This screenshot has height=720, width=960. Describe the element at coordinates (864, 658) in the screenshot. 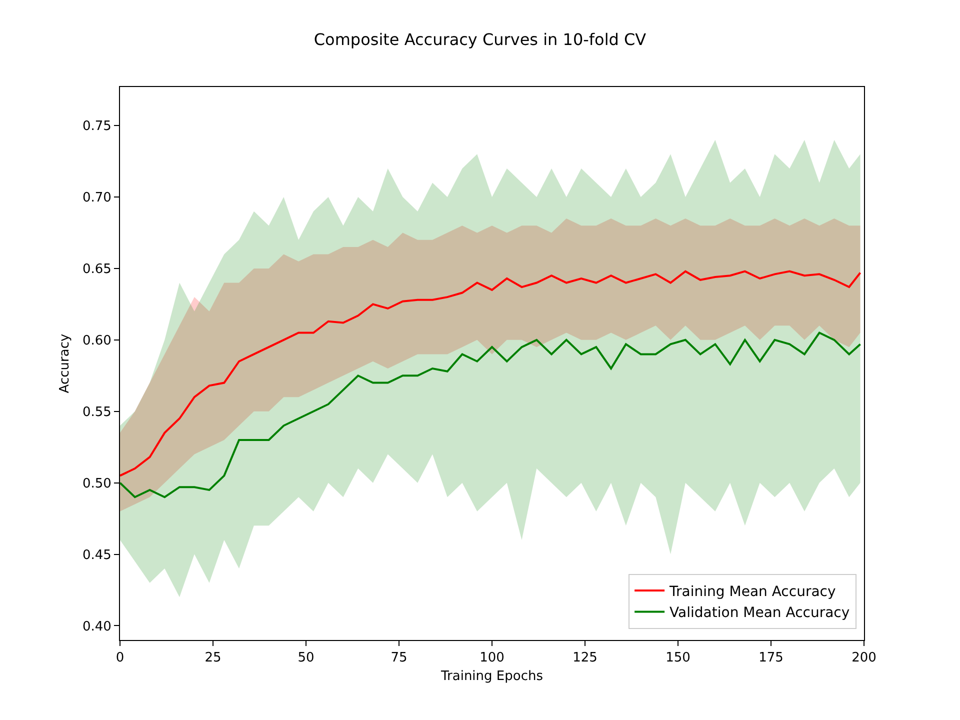

I see `x-tick-label: 200` at that location.